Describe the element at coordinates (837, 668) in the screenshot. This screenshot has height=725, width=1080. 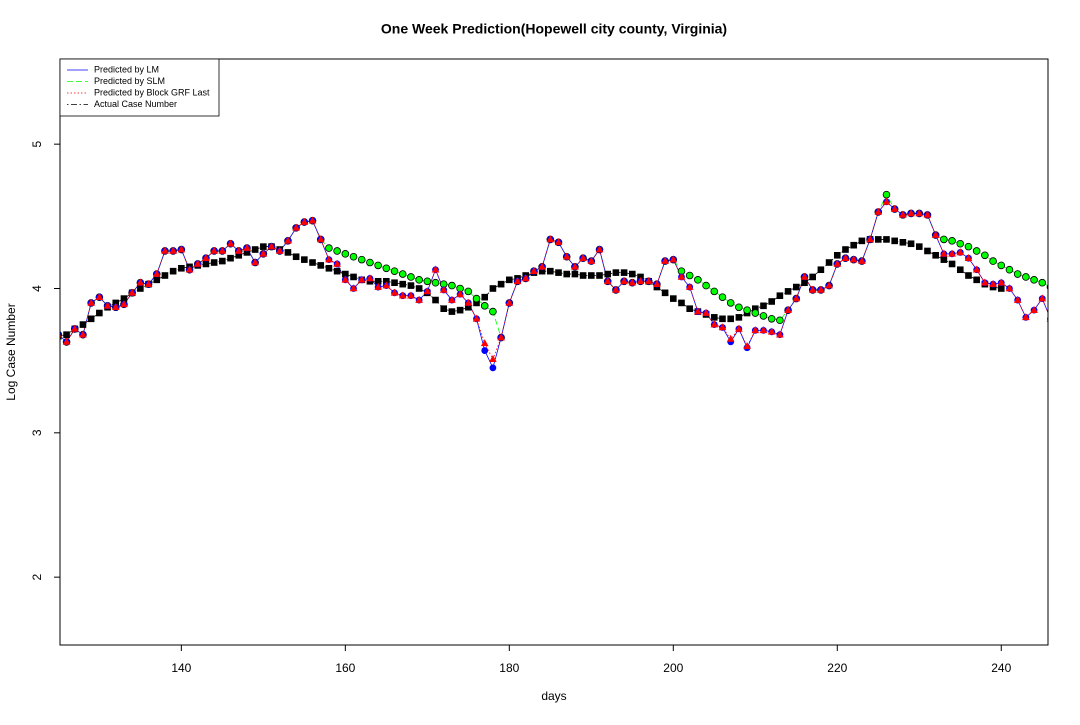
I see `x-tick-label: 220` at that location.